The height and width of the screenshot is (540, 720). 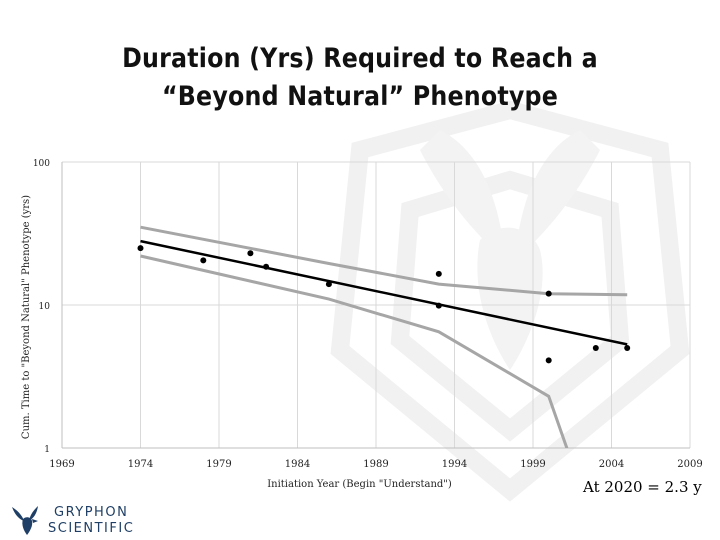 I want to click on trend-line, so click(x=384, y=292).